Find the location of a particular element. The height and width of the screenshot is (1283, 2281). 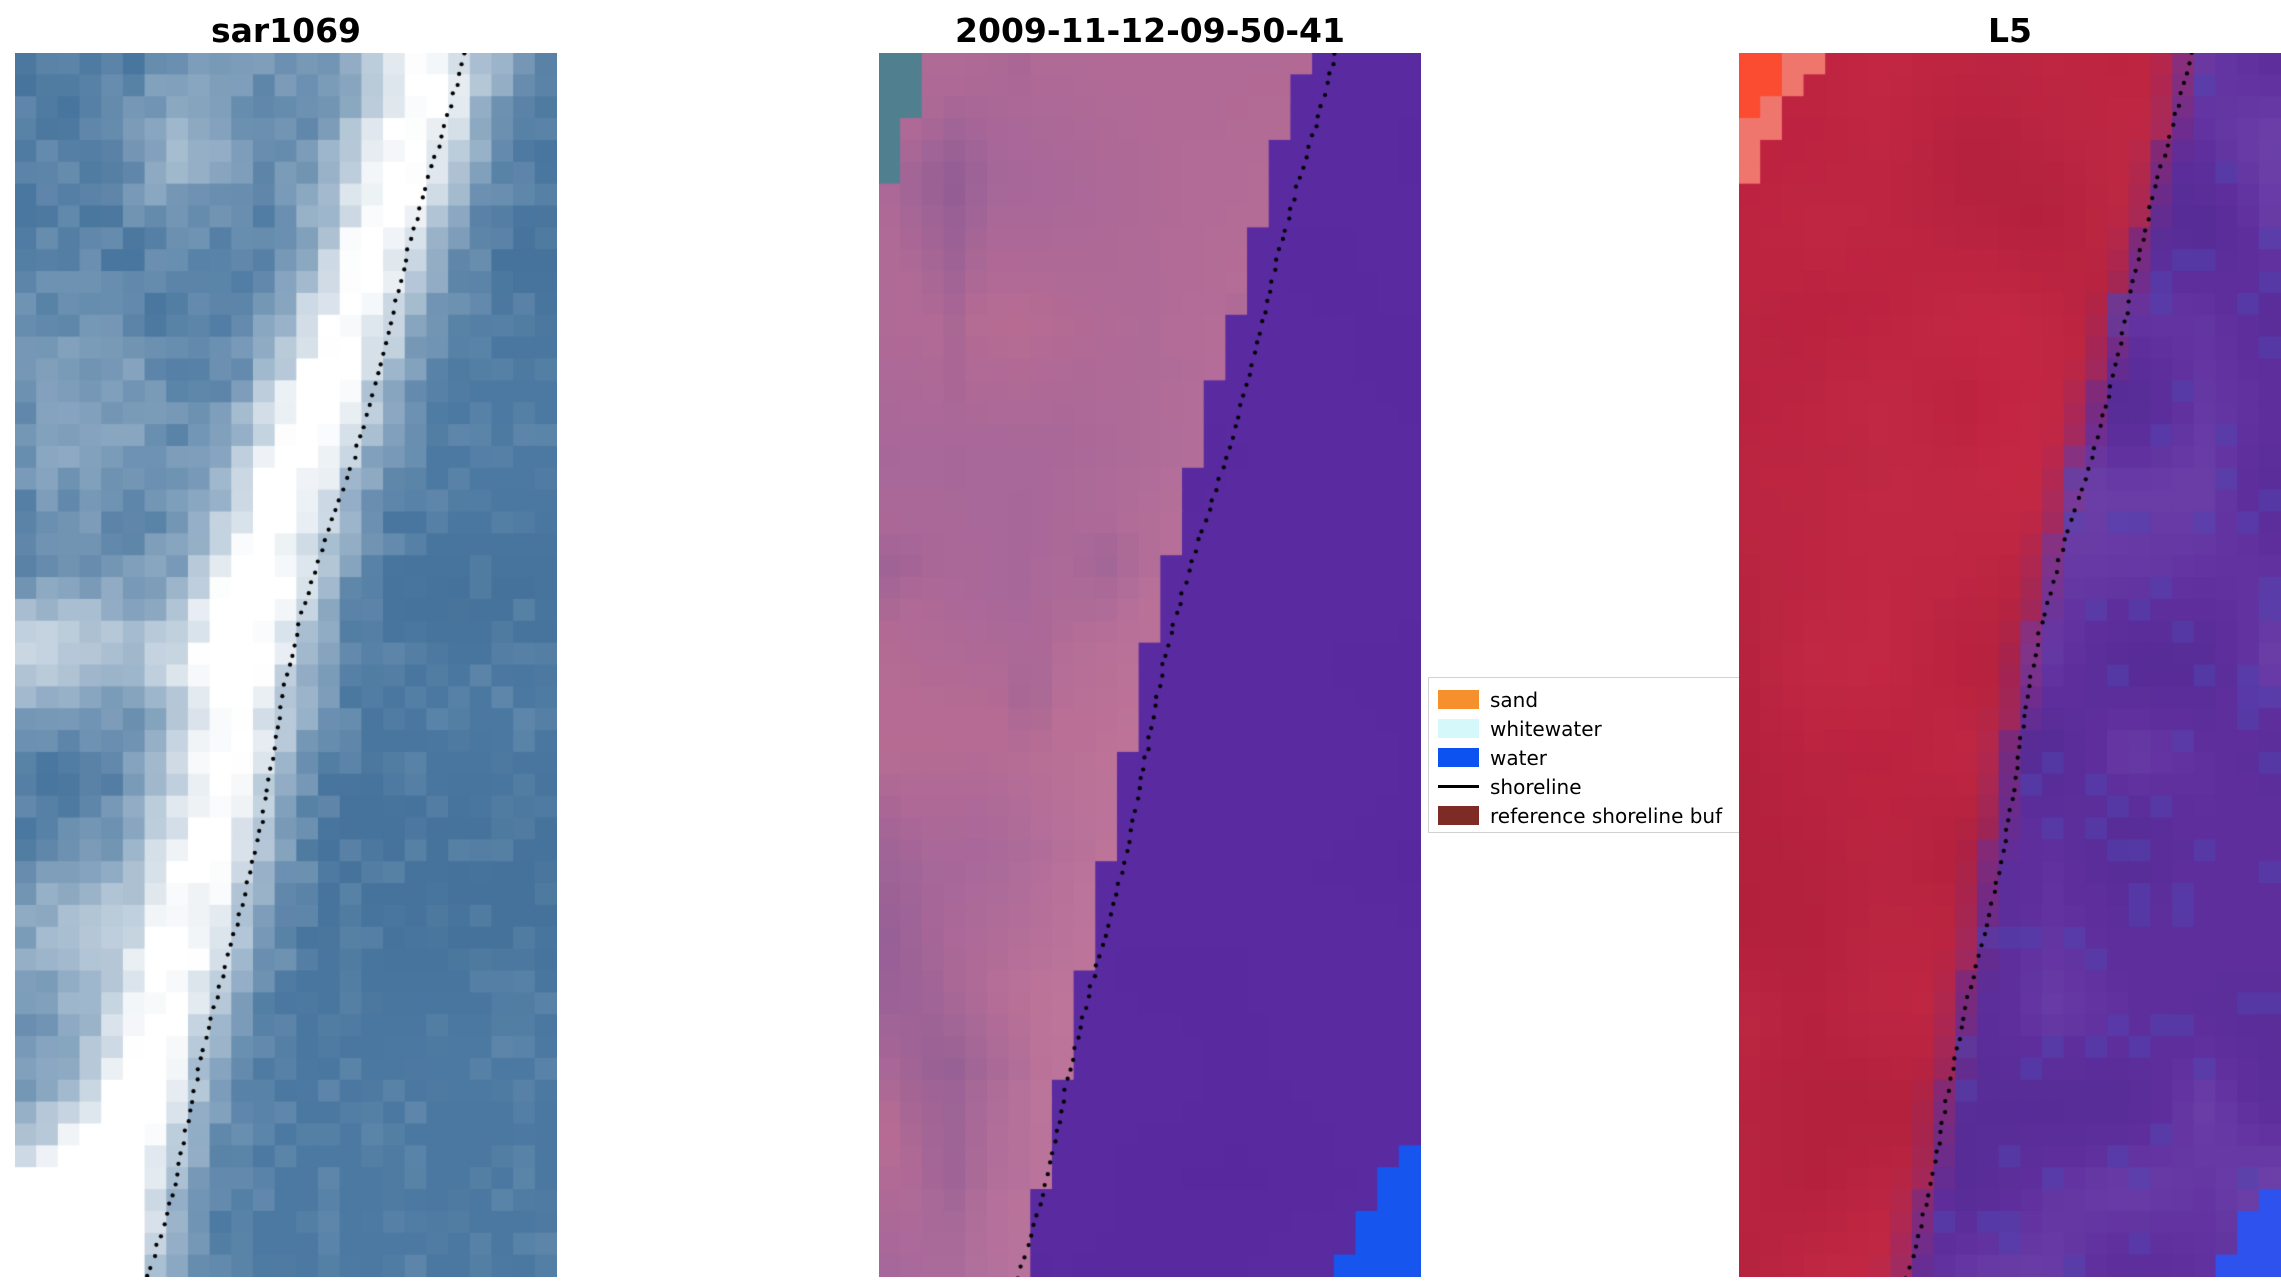

panel-title-l5: L5 is located at coordinates (2010, 30).